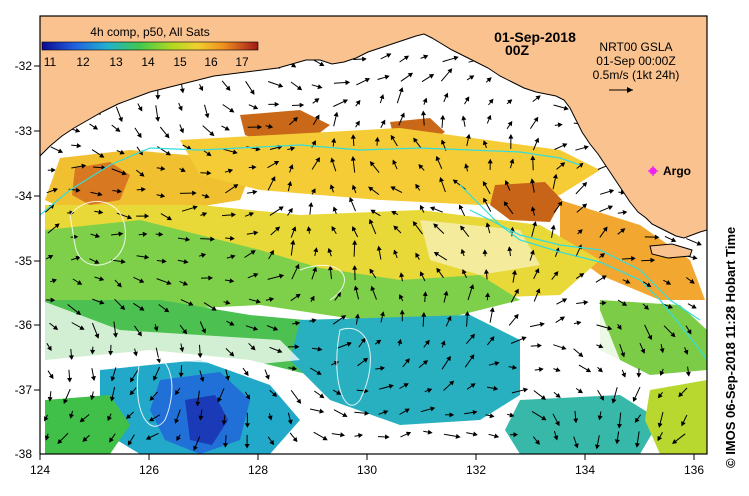  What do you see at coordinates (24, 131) in the screenshot?
I see `y-tick-33: -33` at bounding box center [24, 131].